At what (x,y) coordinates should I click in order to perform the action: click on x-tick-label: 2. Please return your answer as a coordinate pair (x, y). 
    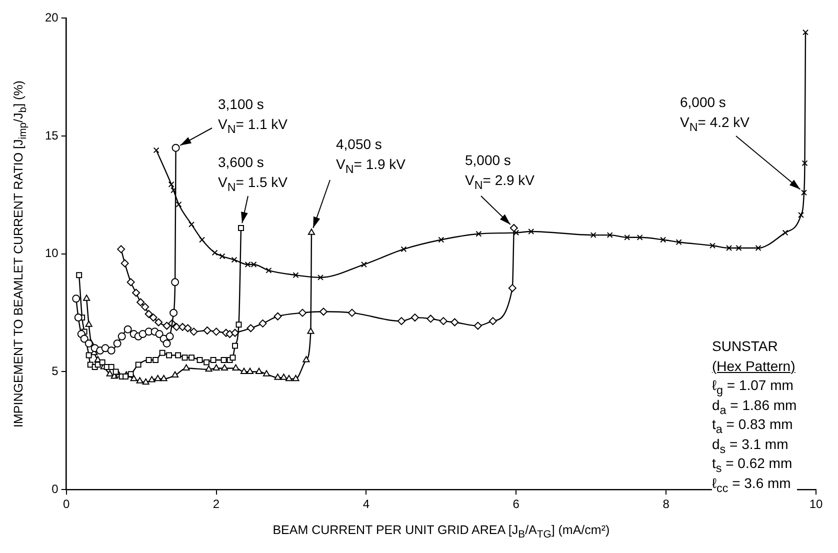
    Looking at the image, I should click on (216, 504).